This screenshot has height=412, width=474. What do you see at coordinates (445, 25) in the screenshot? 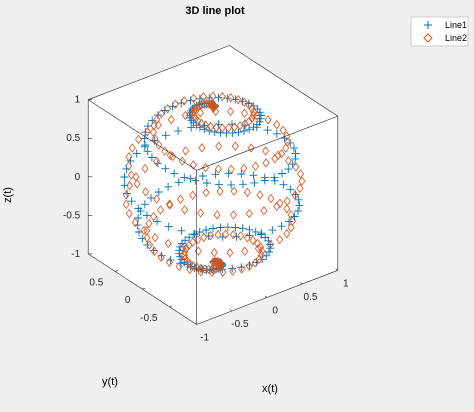
I see `legend-entry-line1: Line1` at bounding box center [445, 25].